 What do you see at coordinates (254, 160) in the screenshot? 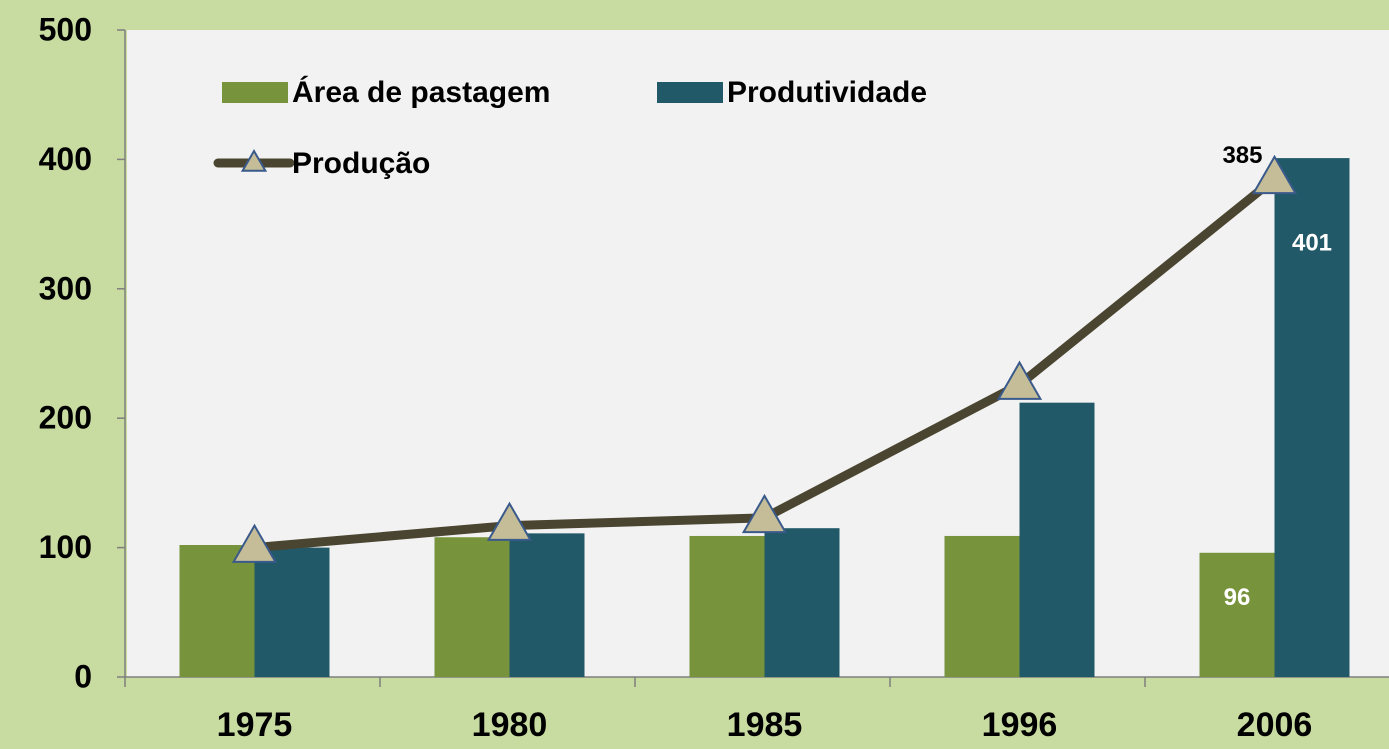
I see `legend-marker` at bounding box center [254, 160].